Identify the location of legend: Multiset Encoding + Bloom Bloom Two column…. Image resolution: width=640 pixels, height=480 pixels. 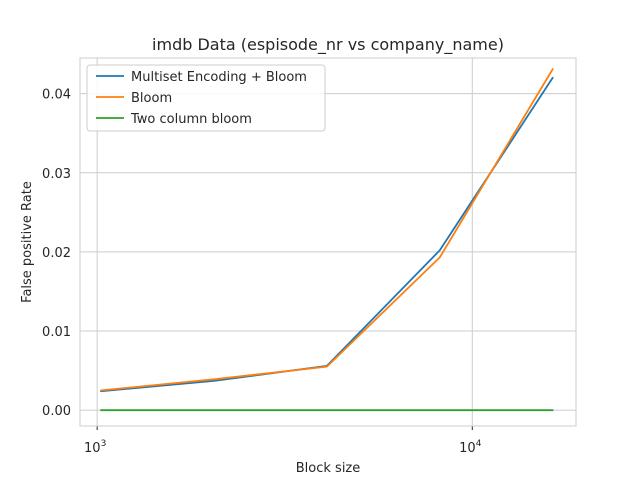
(206, 98).